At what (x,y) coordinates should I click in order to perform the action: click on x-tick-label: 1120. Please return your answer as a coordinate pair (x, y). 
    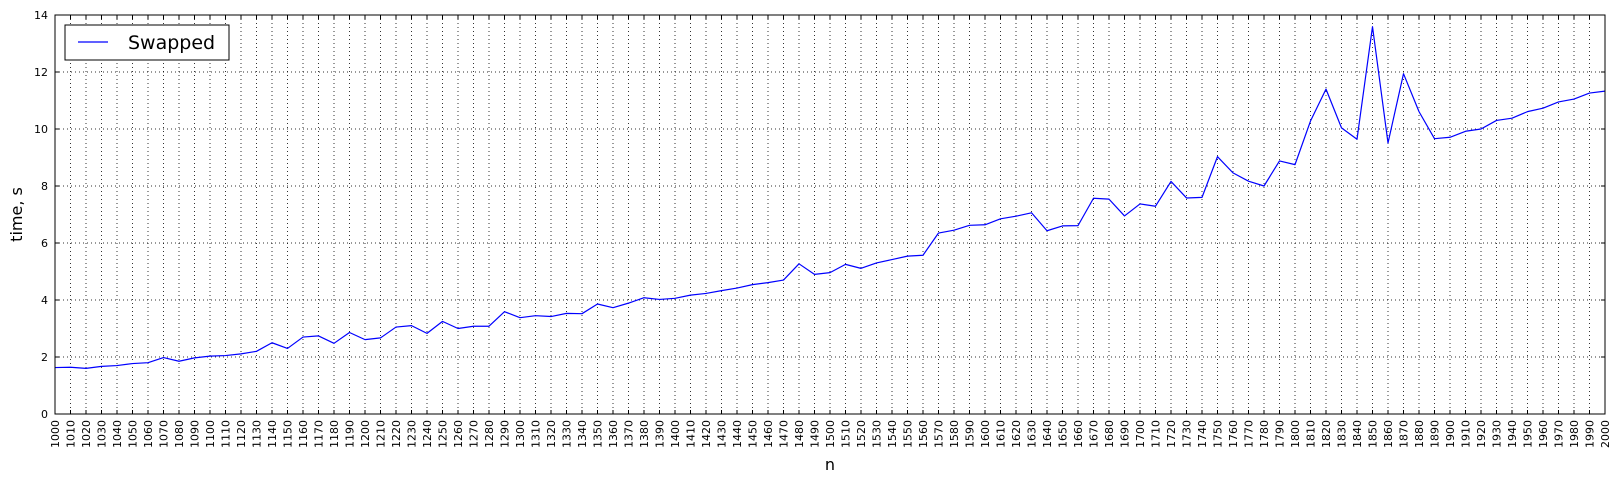
    Looking at the image, I should click on (241, 434).